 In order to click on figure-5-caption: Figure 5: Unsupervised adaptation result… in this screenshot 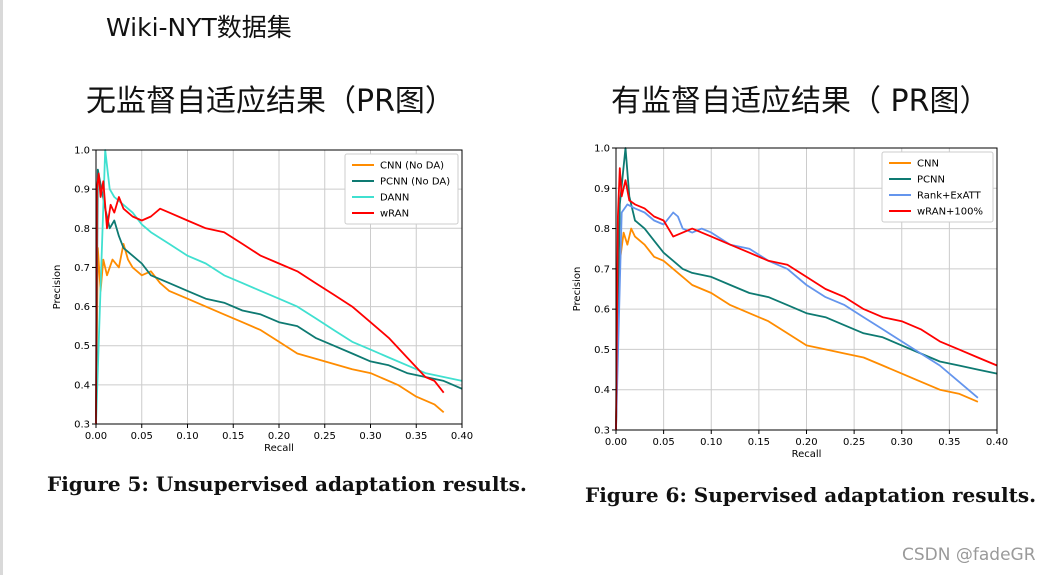, I will do `click(287, 484)`.